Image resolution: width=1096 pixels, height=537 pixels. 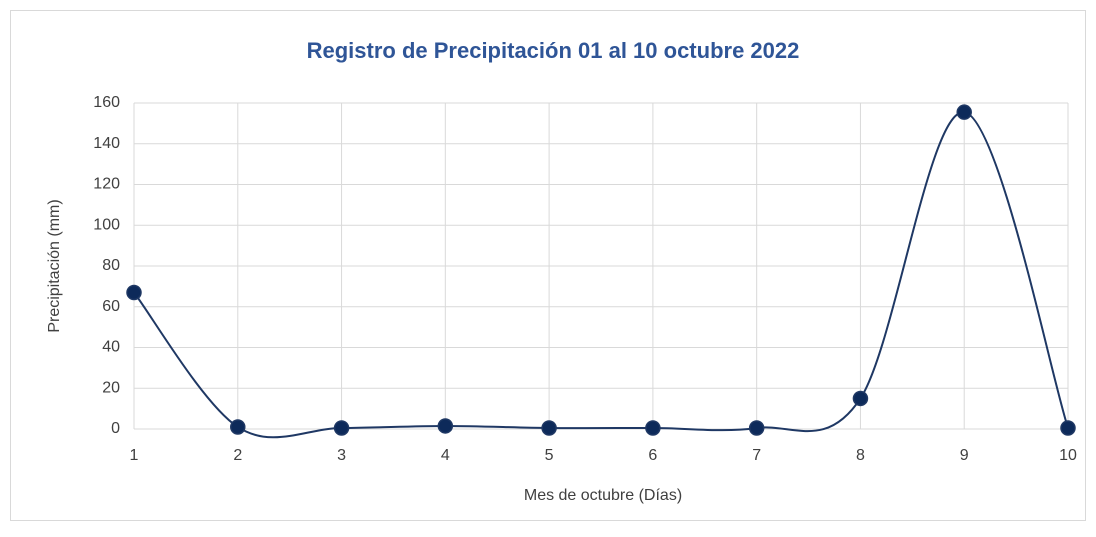 What do you see at coordinates (106, 102) in the screenshot?
I see `y-tick-label: 160` at bounding box center [106, 102].